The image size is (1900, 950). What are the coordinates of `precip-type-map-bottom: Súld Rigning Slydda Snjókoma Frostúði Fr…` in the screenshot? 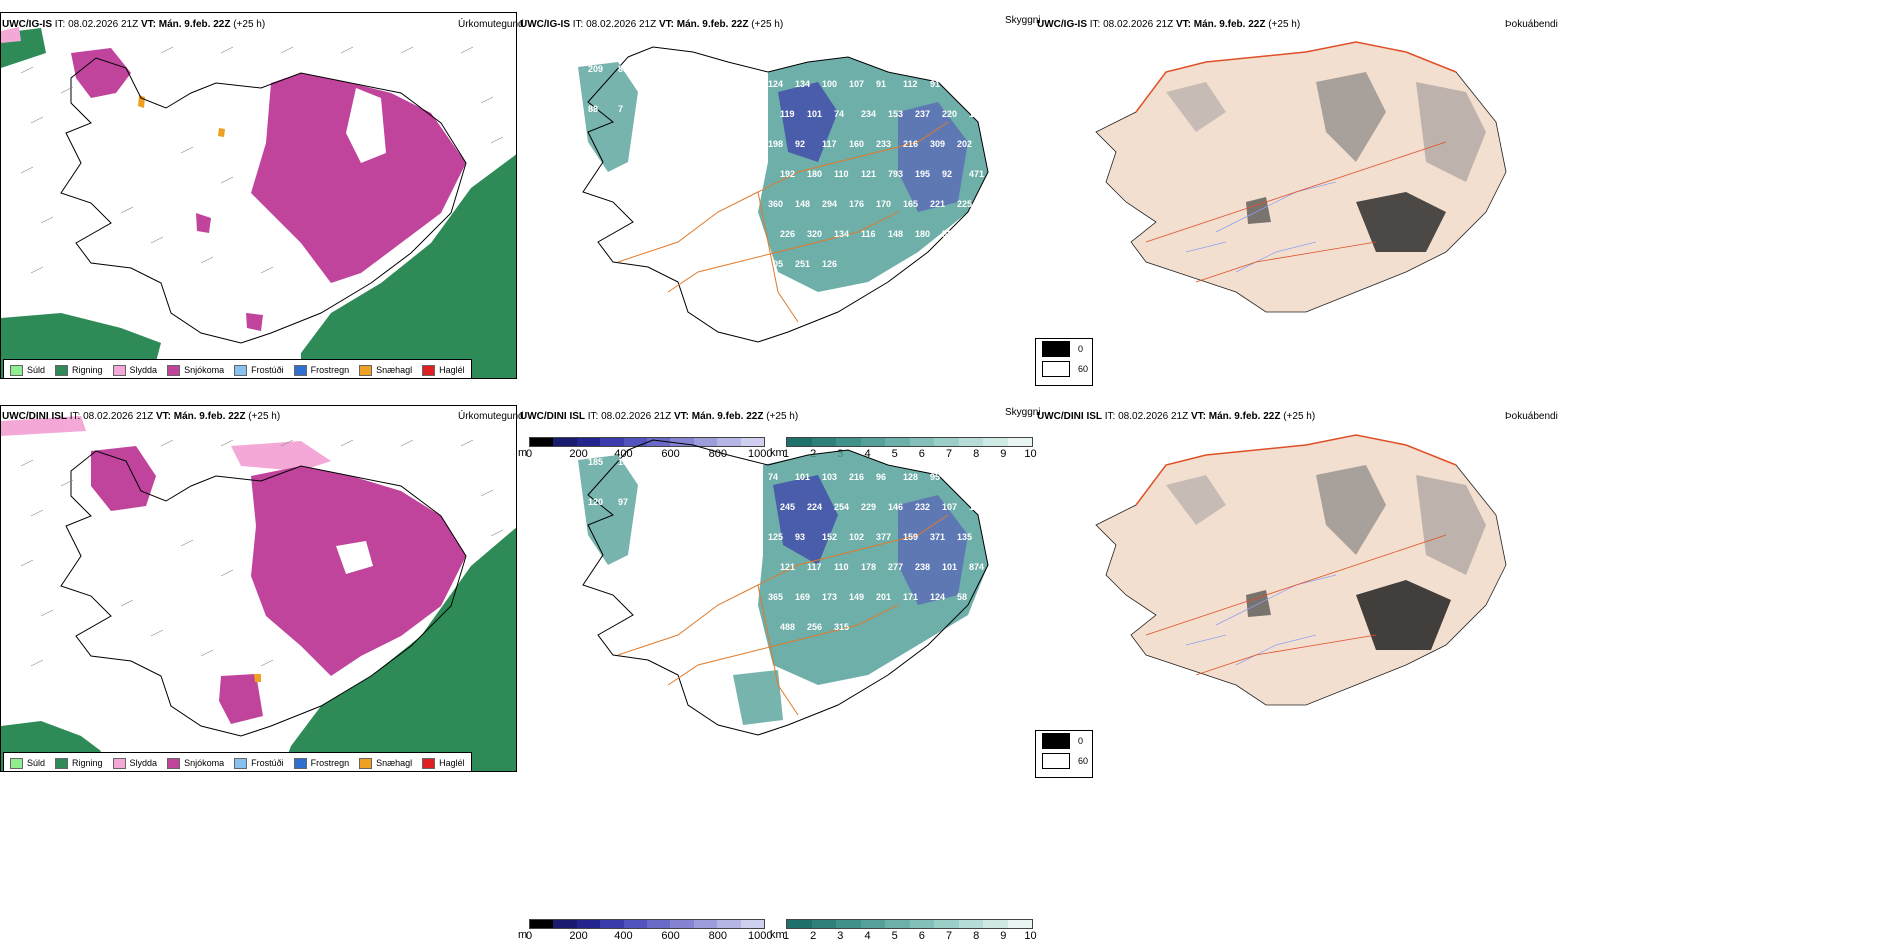 It's located at (258, 588).